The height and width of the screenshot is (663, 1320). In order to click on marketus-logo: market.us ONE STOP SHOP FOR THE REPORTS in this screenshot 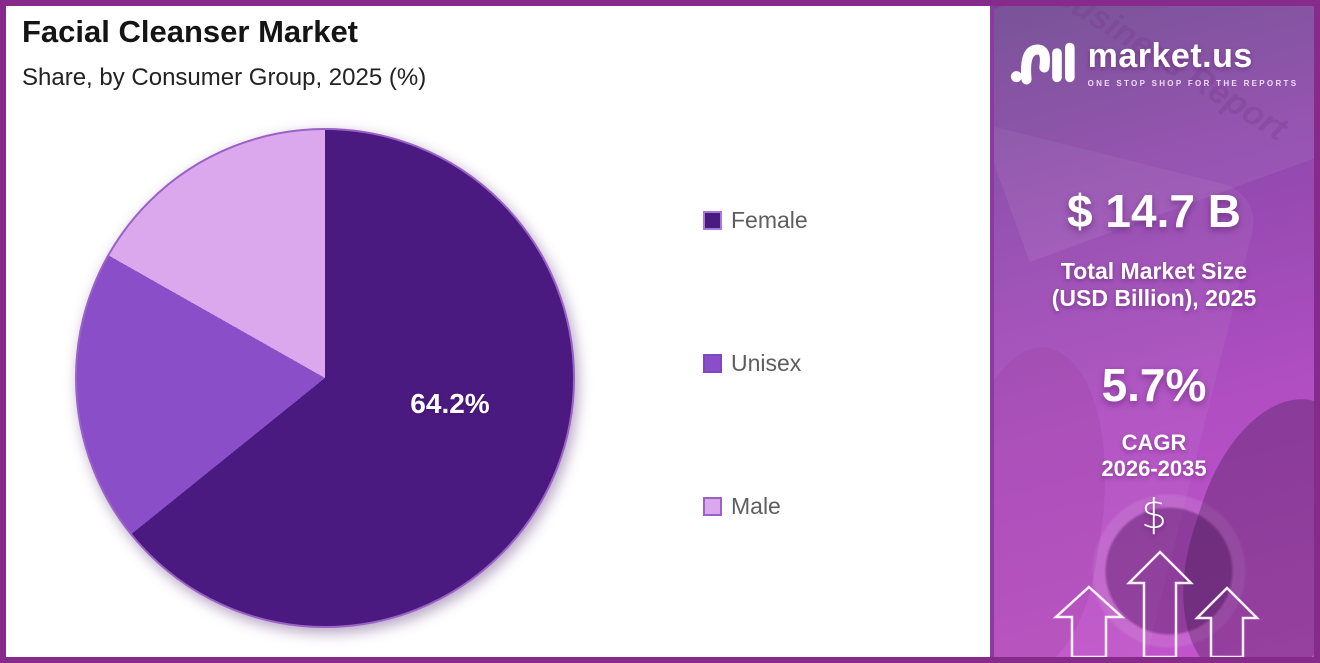, I will do `click(1154, 62)`.